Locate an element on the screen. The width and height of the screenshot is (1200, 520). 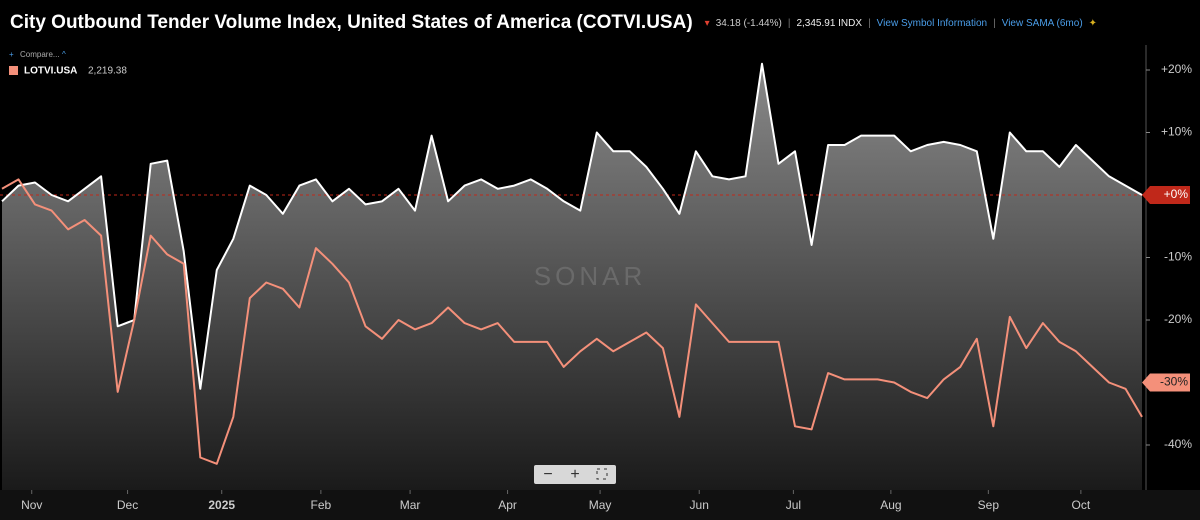
x-axis-strip is located at coordinates (600, 505).